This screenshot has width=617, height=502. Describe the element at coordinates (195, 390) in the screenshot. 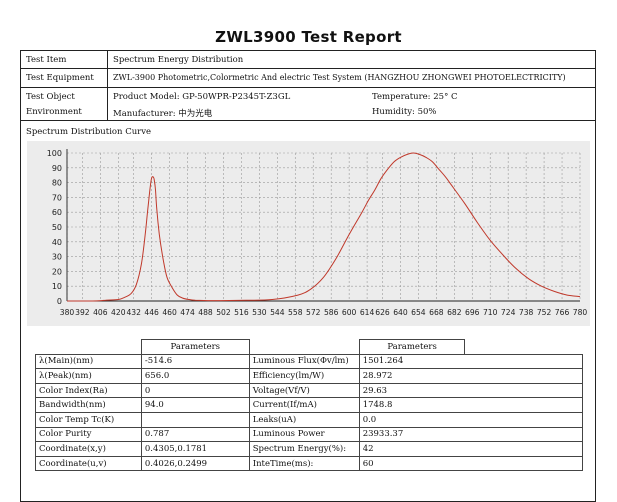

I see `param-value: 0` at that location.